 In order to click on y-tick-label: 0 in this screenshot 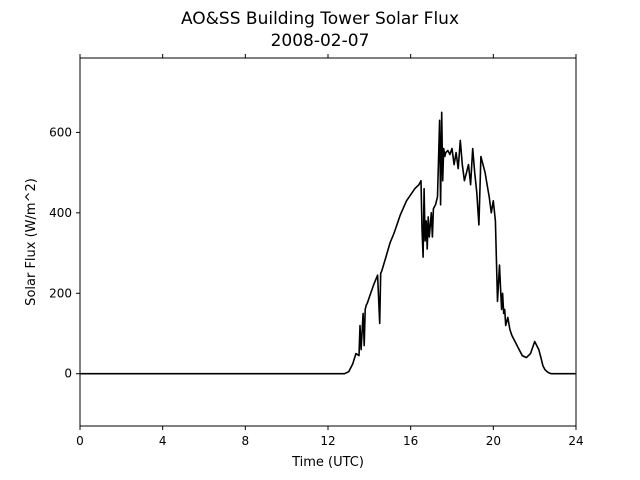, I will do `click(68, 374)`.